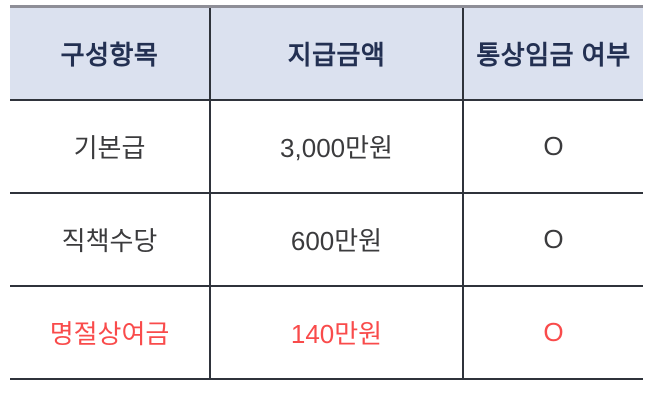 The image size is (650, 400). What do you see at coordinates (110, 238) in the screenshot?
I see `component-cell: 직책수당` at bounding box center [110, 238].